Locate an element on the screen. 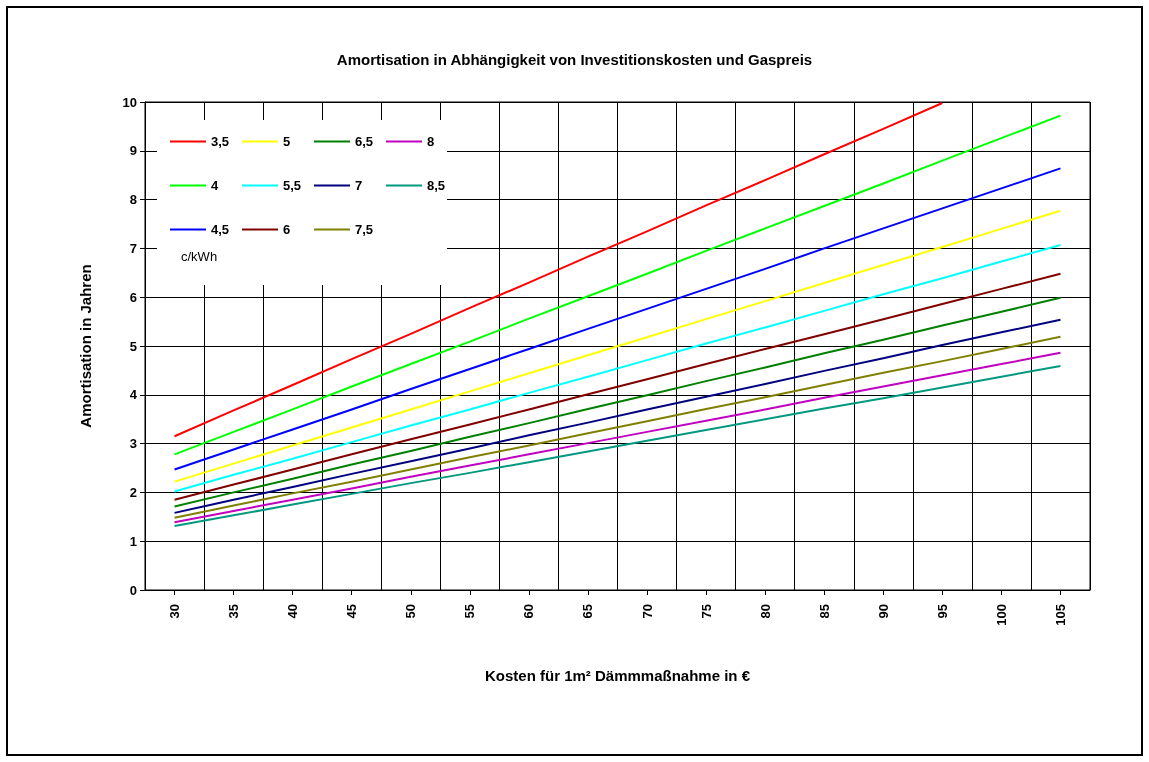 This screenshot has width=1149, height=762. y-tick-label: 3 is located at coordinates (133, 444).